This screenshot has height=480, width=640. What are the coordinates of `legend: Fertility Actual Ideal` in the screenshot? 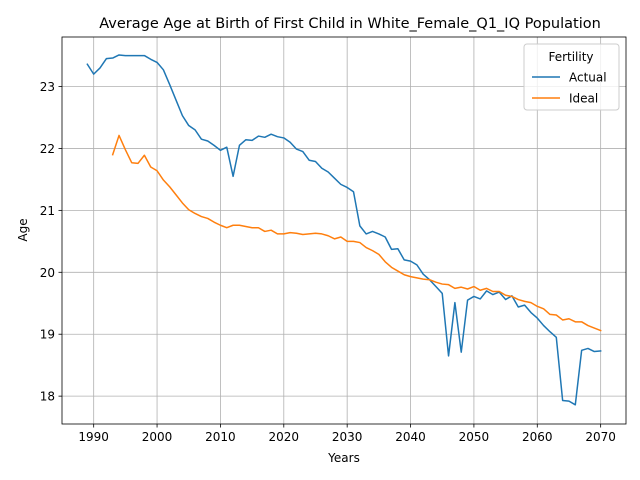 It's located at (571, 77).